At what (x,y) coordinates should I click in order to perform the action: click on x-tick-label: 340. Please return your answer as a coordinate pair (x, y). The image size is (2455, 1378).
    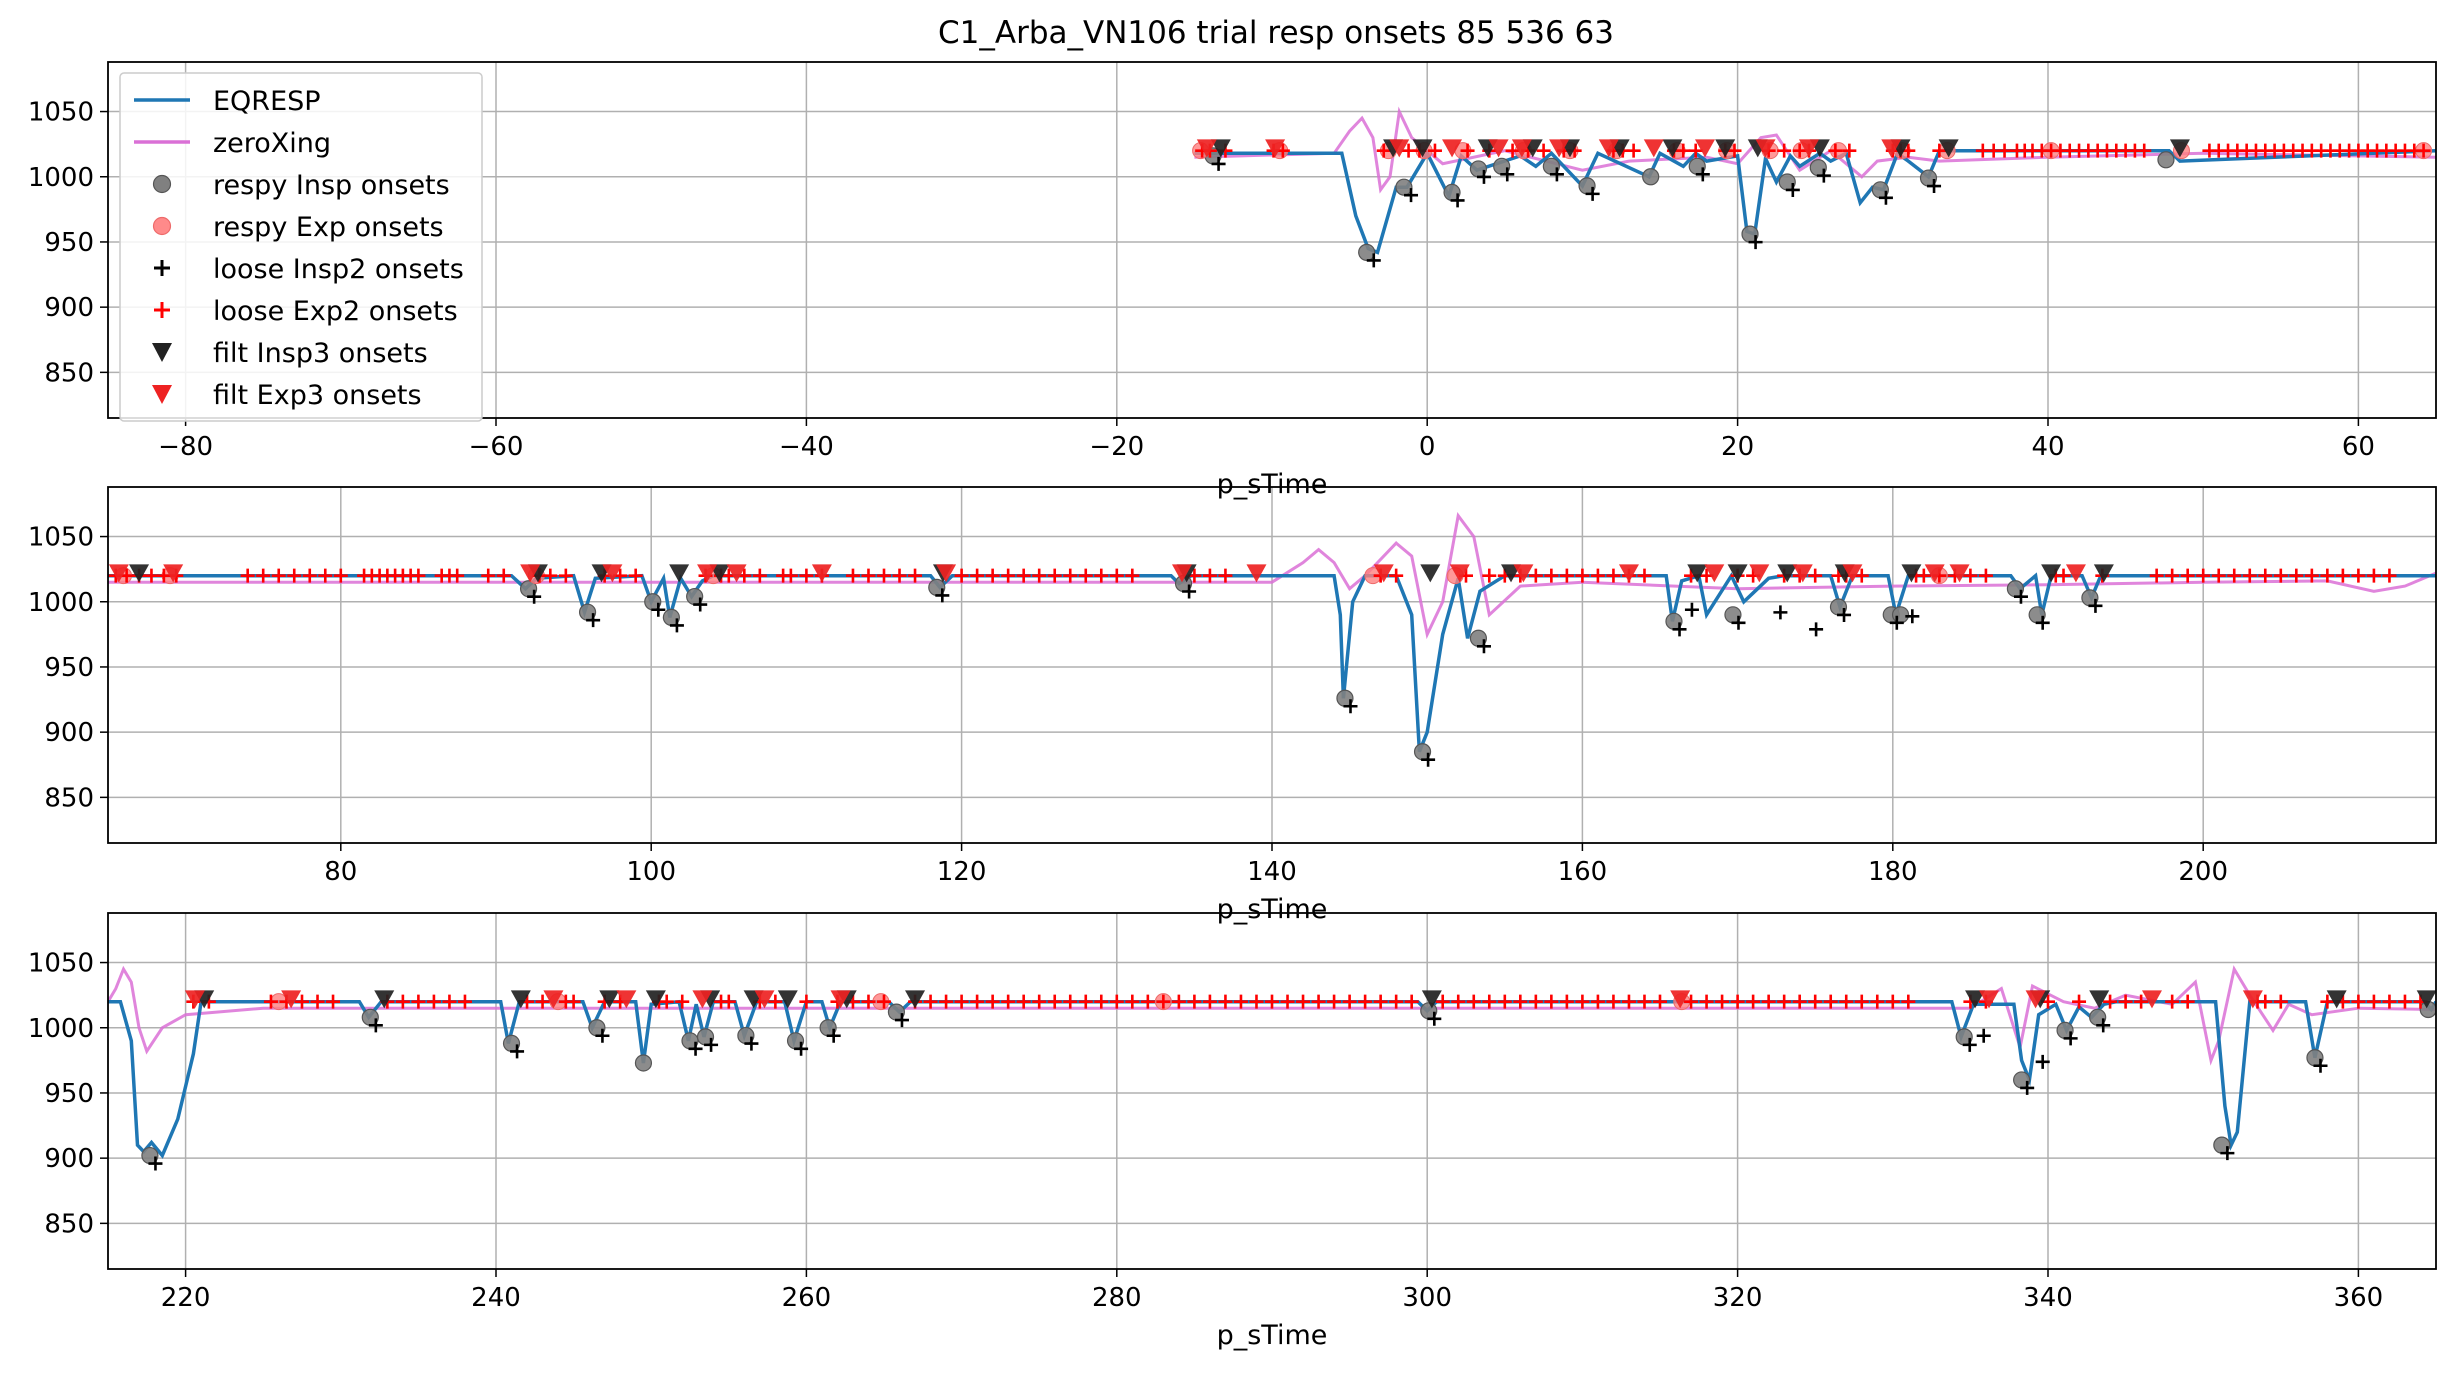
    Looking at the image, I should click on (2048, 1298).